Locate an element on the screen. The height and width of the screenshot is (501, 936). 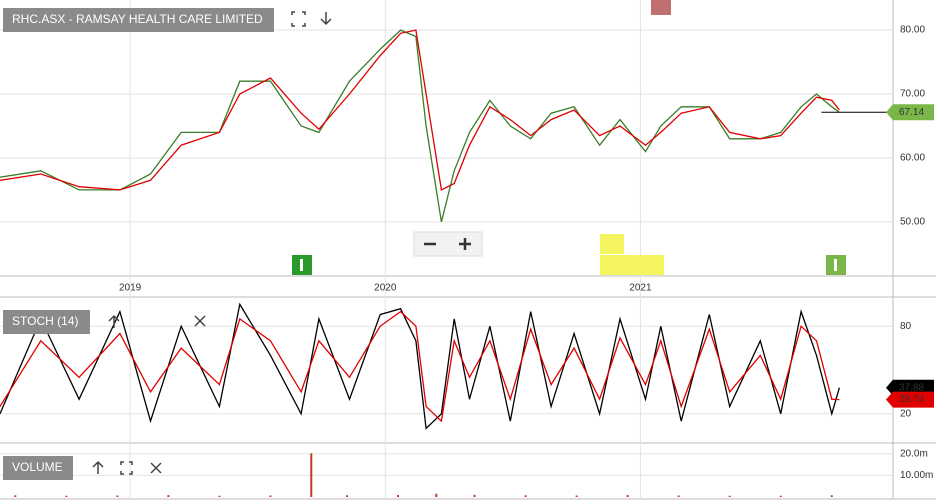
value-tag-label: 29.74 is located at coordinates (911, 399).